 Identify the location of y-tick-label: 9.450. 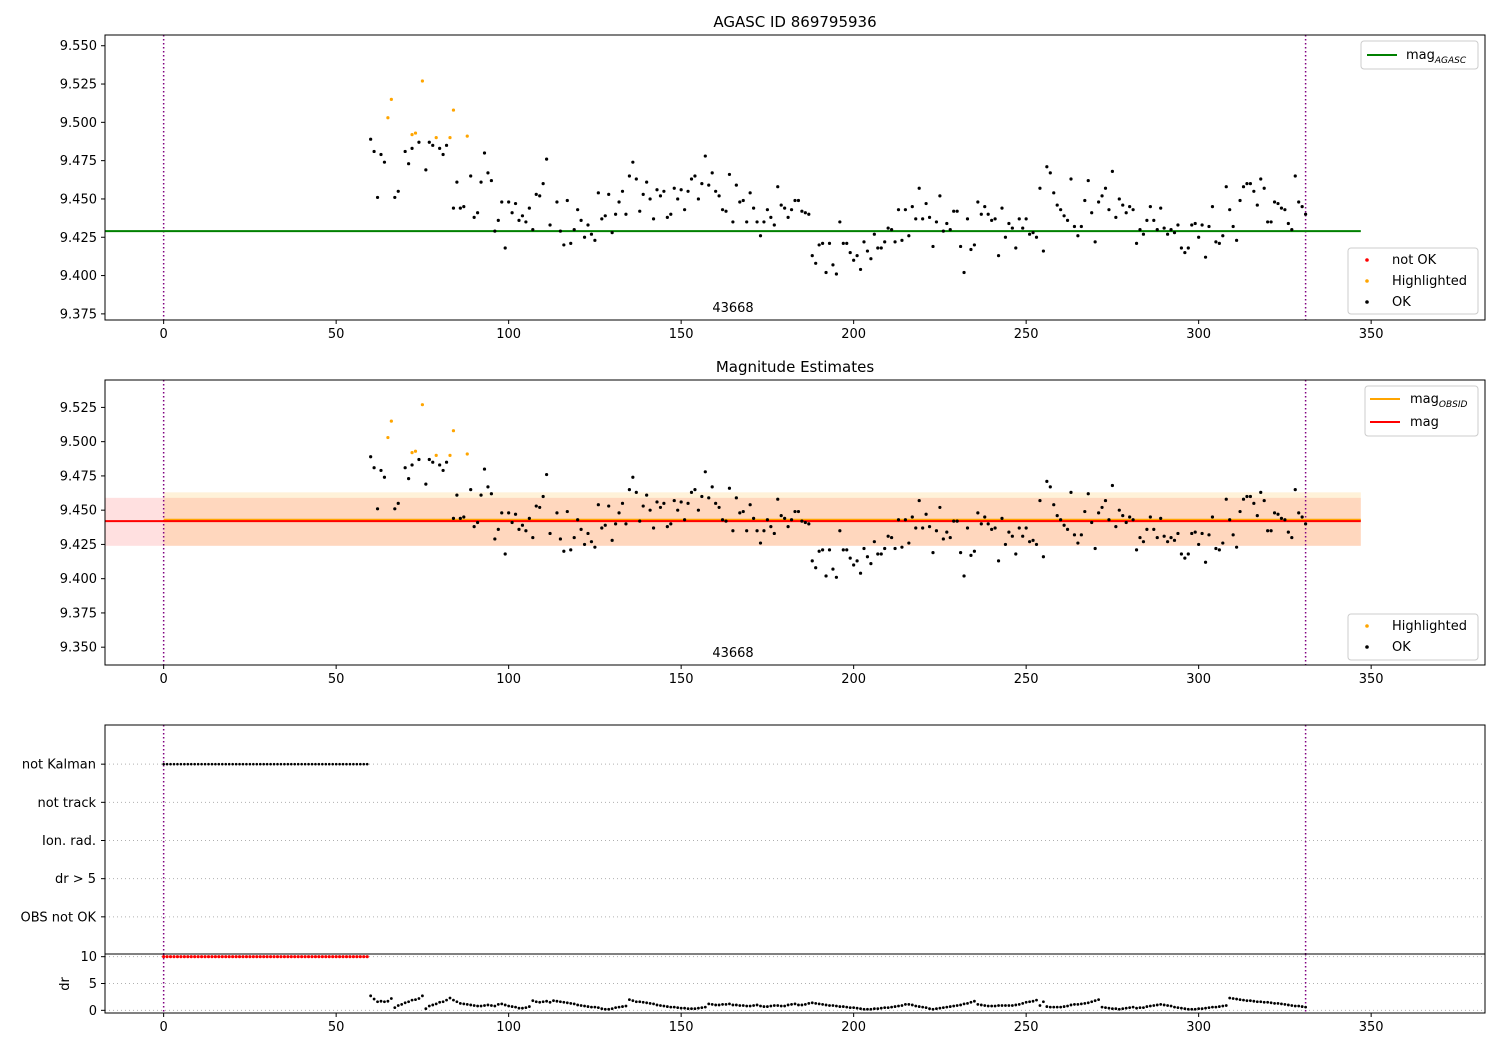
(78, 511).